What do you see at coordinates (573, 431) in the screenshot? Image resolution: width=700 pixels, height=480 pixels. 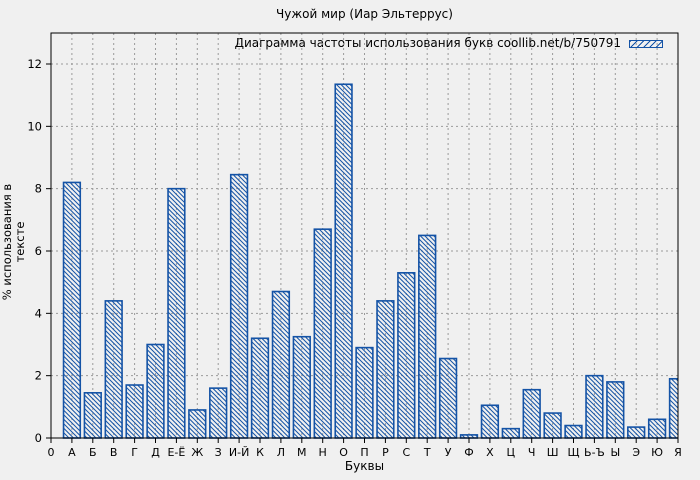 I see `bar-Щ` at bounding box center [573, 431].